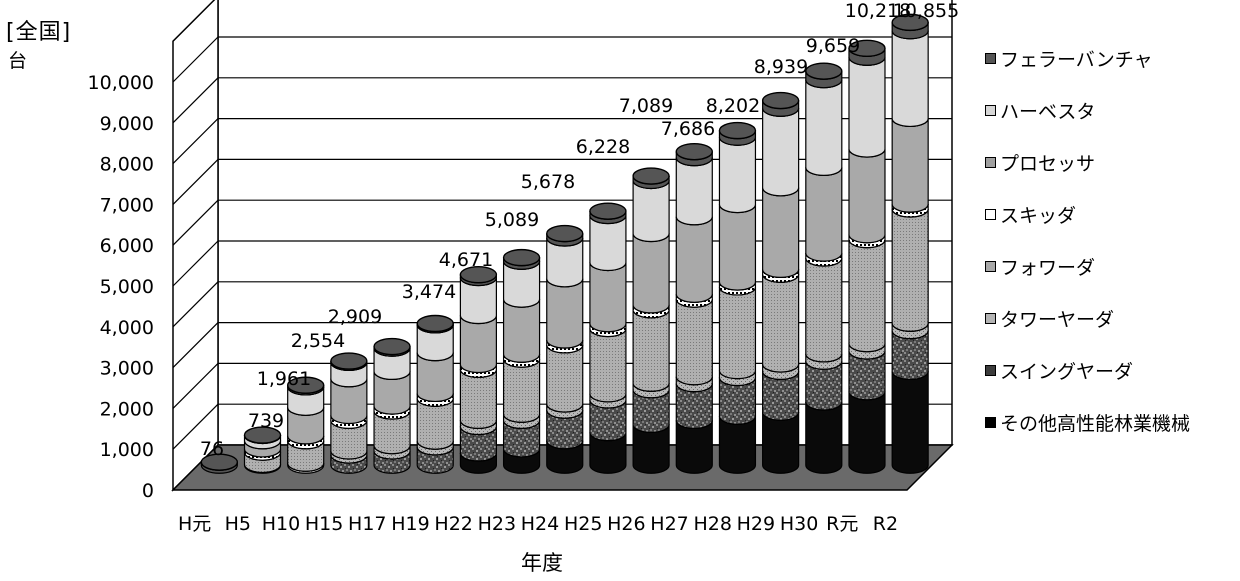 The width and height of the screenshot is (1240, 581). Describe the element at coordinates (1057, 319) in the screenshot. I see `legend-label: タワーヤーダ` at that location.